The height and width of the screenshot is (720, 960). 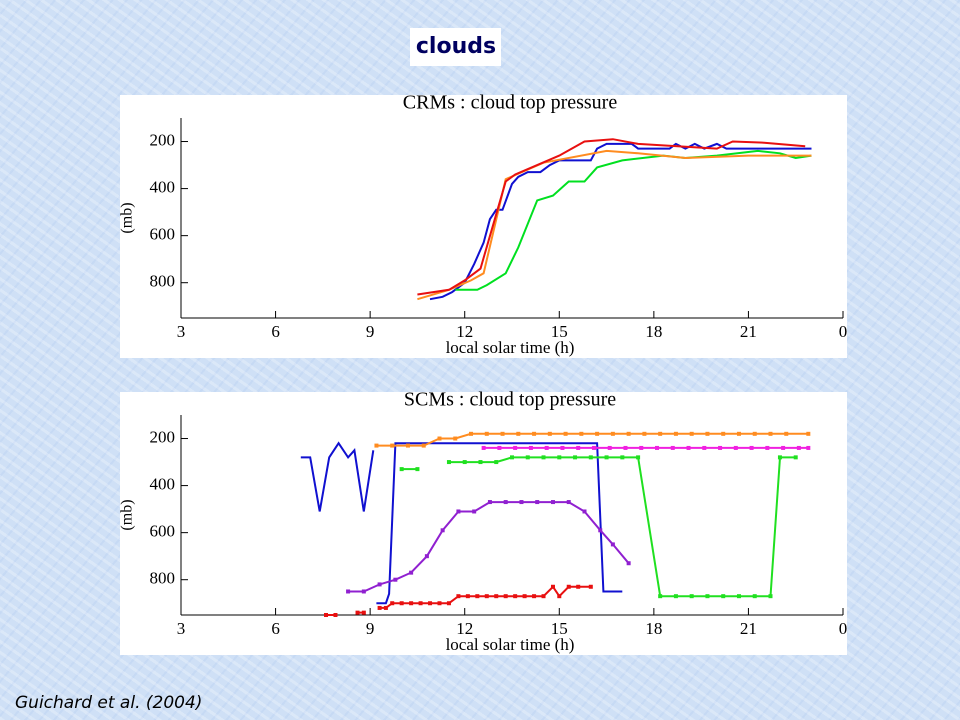 What do you see at coordinates (127, 217) in the screenshot?
I see `y-axis-label: (mb)` at bounding box center [127, 217].